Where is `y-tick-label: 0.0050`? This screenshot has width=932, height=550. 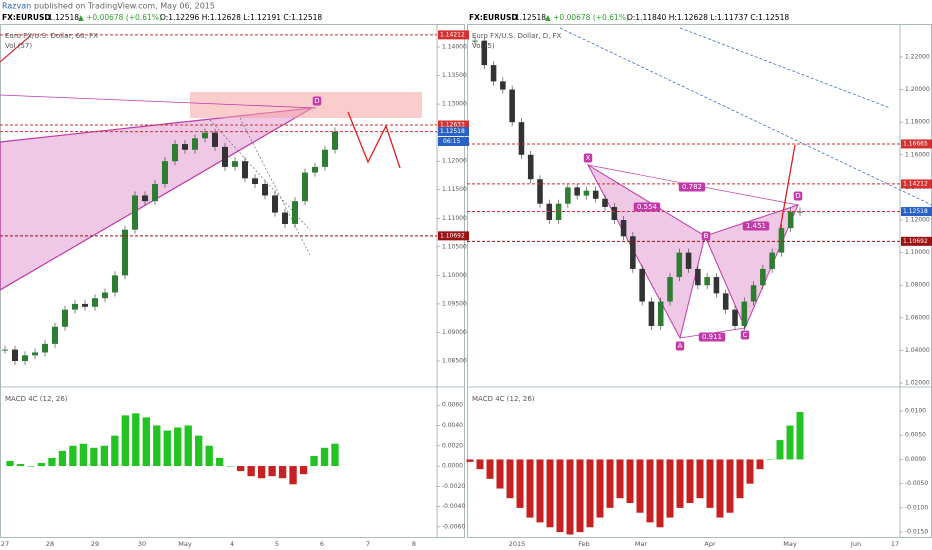 y-tick-label: 0.0050 is located at coordinates (915, 435).